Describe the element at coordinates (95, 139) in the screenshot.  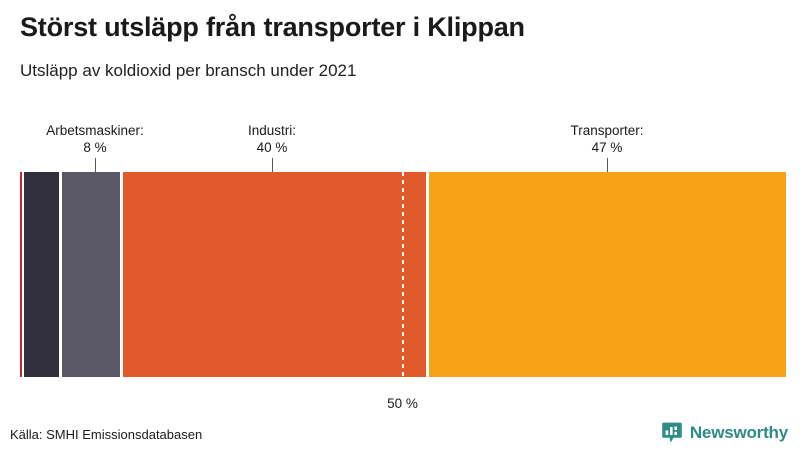
I see `annotation-arbetsmaskiner: Arbetsmaskiner: 8 %` at that location.